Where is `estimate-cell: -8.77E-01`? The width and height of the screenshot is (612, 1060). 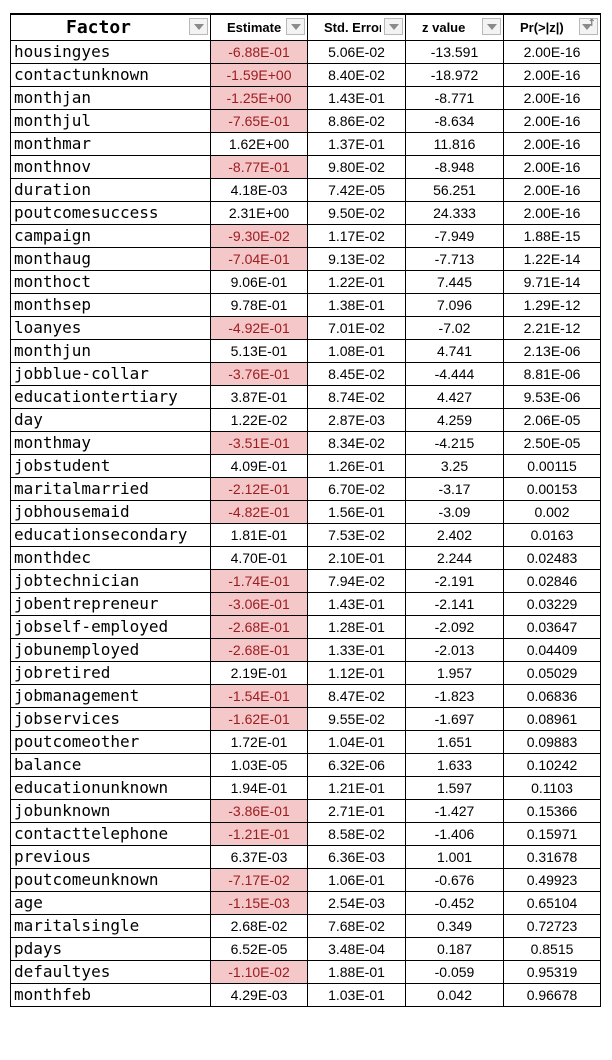
estimate-cell: -8.77E-01 is located at coordinates (259, 166).